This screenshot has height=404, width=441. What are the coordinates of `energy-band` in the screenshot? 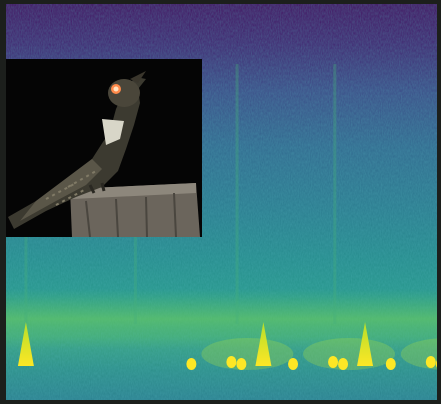 It's located at (221, 319).